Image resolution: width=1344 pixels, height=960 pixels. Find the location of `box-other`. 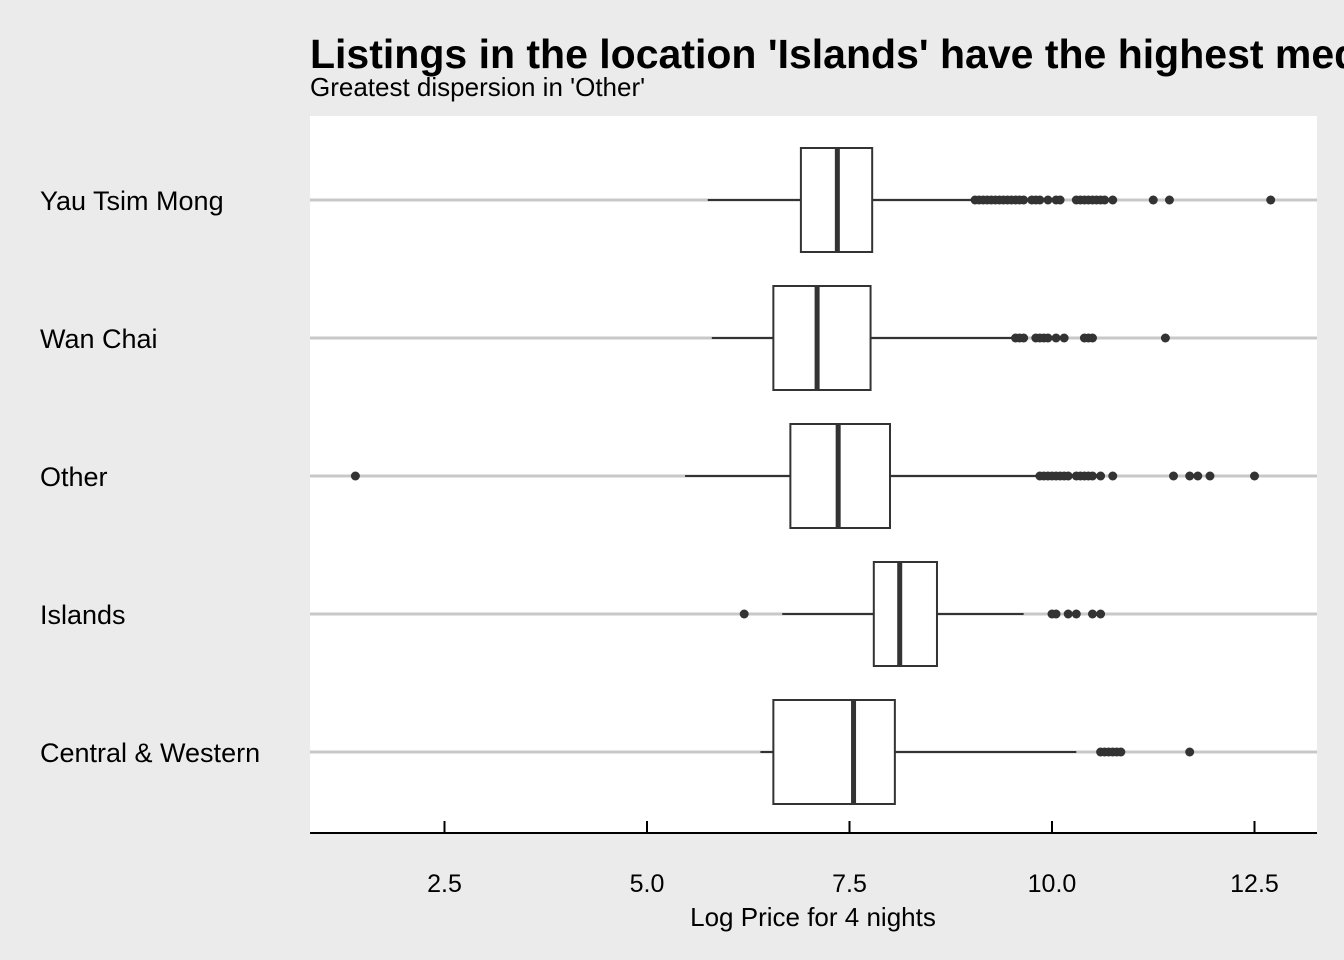

box-other is located at coordinates (804, 476).